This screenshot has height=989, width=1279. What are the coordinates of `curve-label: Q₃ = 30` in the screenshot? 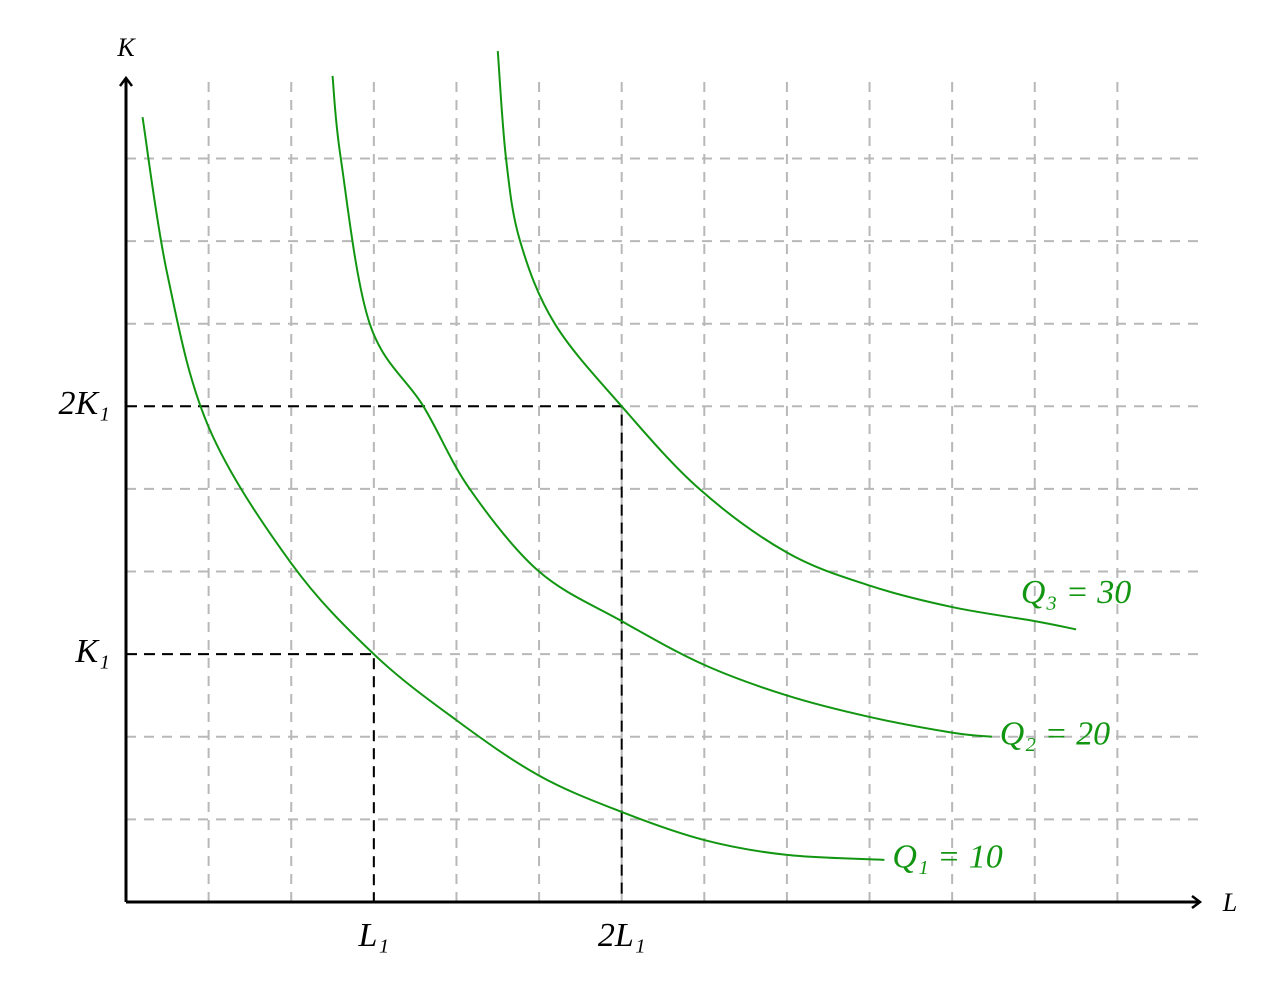 It's located at (1076, 592).